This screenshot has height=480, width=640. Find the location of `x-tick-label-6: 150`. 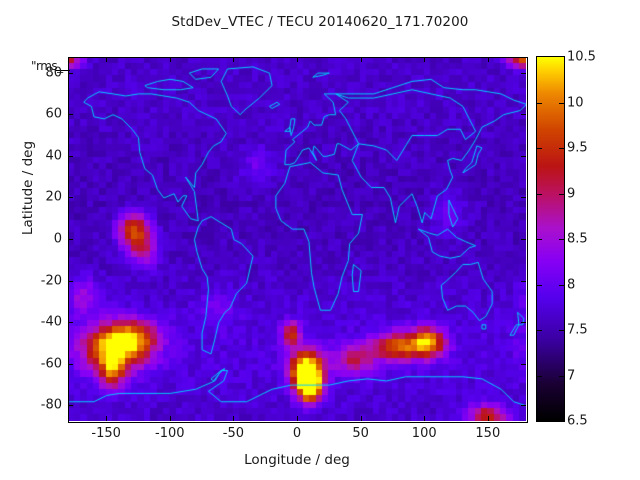

x-tick-label-6: 150 is located at coordinates (488, 433).